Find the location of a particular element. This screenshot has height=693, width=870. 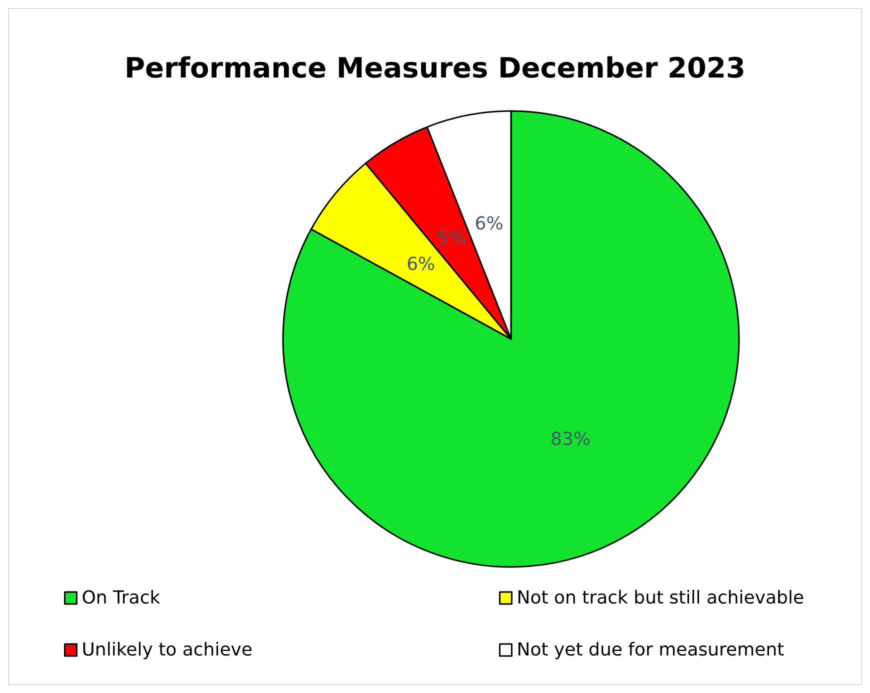

legend-label: Not yet due for measurement is located at coordinates (650, 650).